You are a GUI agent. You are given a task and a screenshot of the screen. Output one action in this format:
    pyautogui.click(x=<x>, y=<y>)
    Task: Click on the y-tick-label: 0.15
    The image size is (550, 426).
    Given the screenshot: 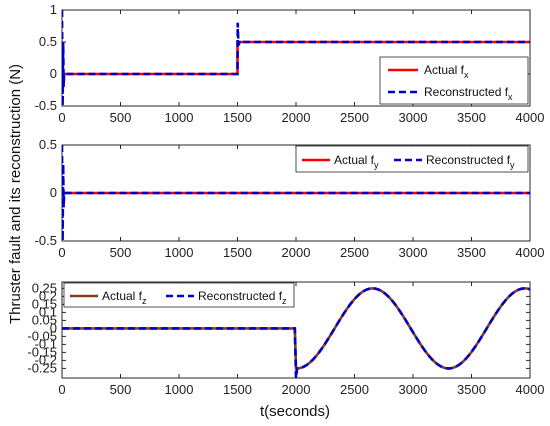 What is the action you would take?
    pyautogui.click(x=44, y=303)
    